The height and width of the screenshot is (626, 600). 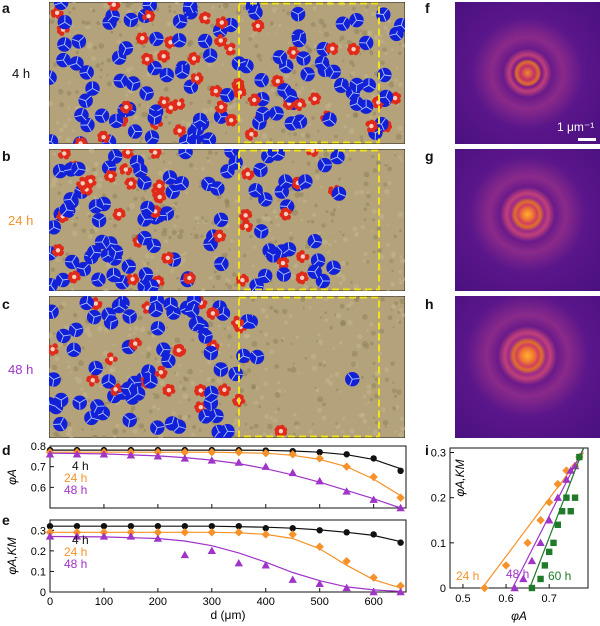 I want to click on y-tick-label: 0.3, so click(x=38, y=531).